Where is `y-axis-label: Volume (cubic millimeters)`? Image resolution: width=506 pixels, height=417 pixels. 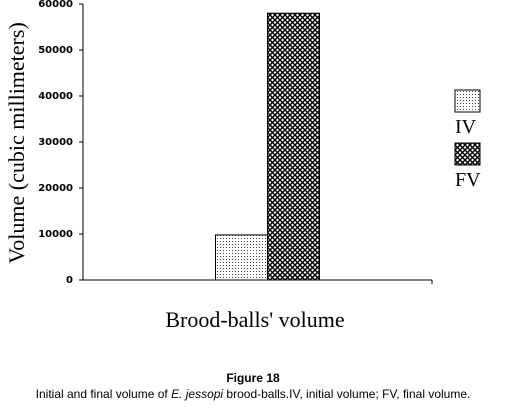
y-axis-label: Volume (cubic millimeters) is located at coordinates (16, 143).